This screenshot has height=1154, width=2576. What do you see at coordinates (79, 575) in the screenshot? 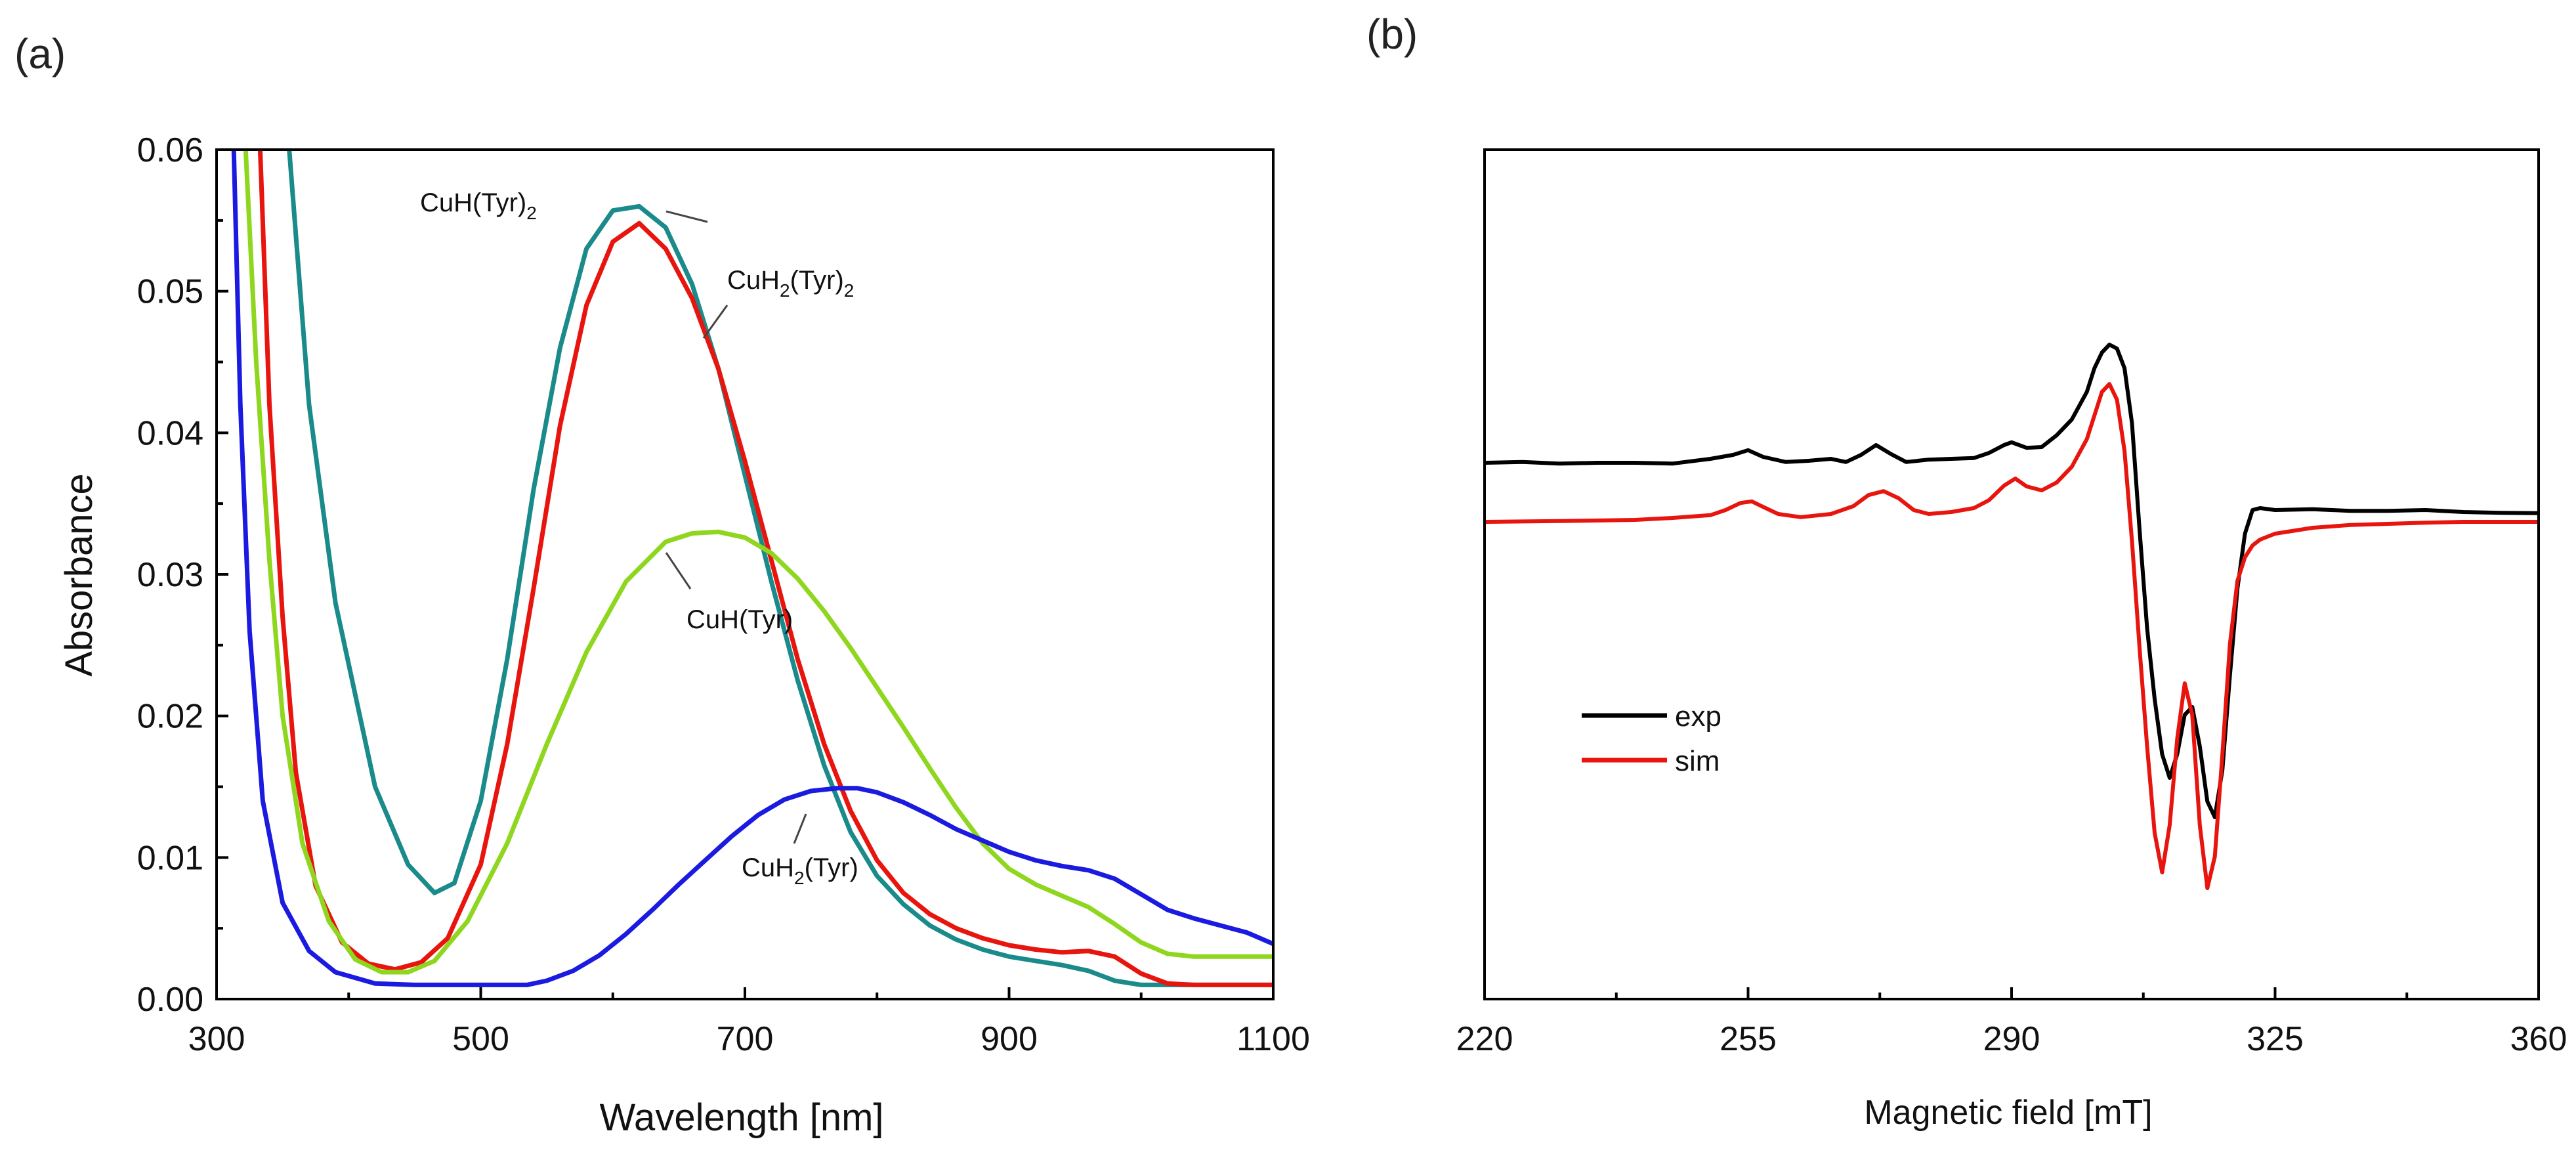
I see `panel-a-y-axis-title: Absorbance` at bounding box center [79, 575].